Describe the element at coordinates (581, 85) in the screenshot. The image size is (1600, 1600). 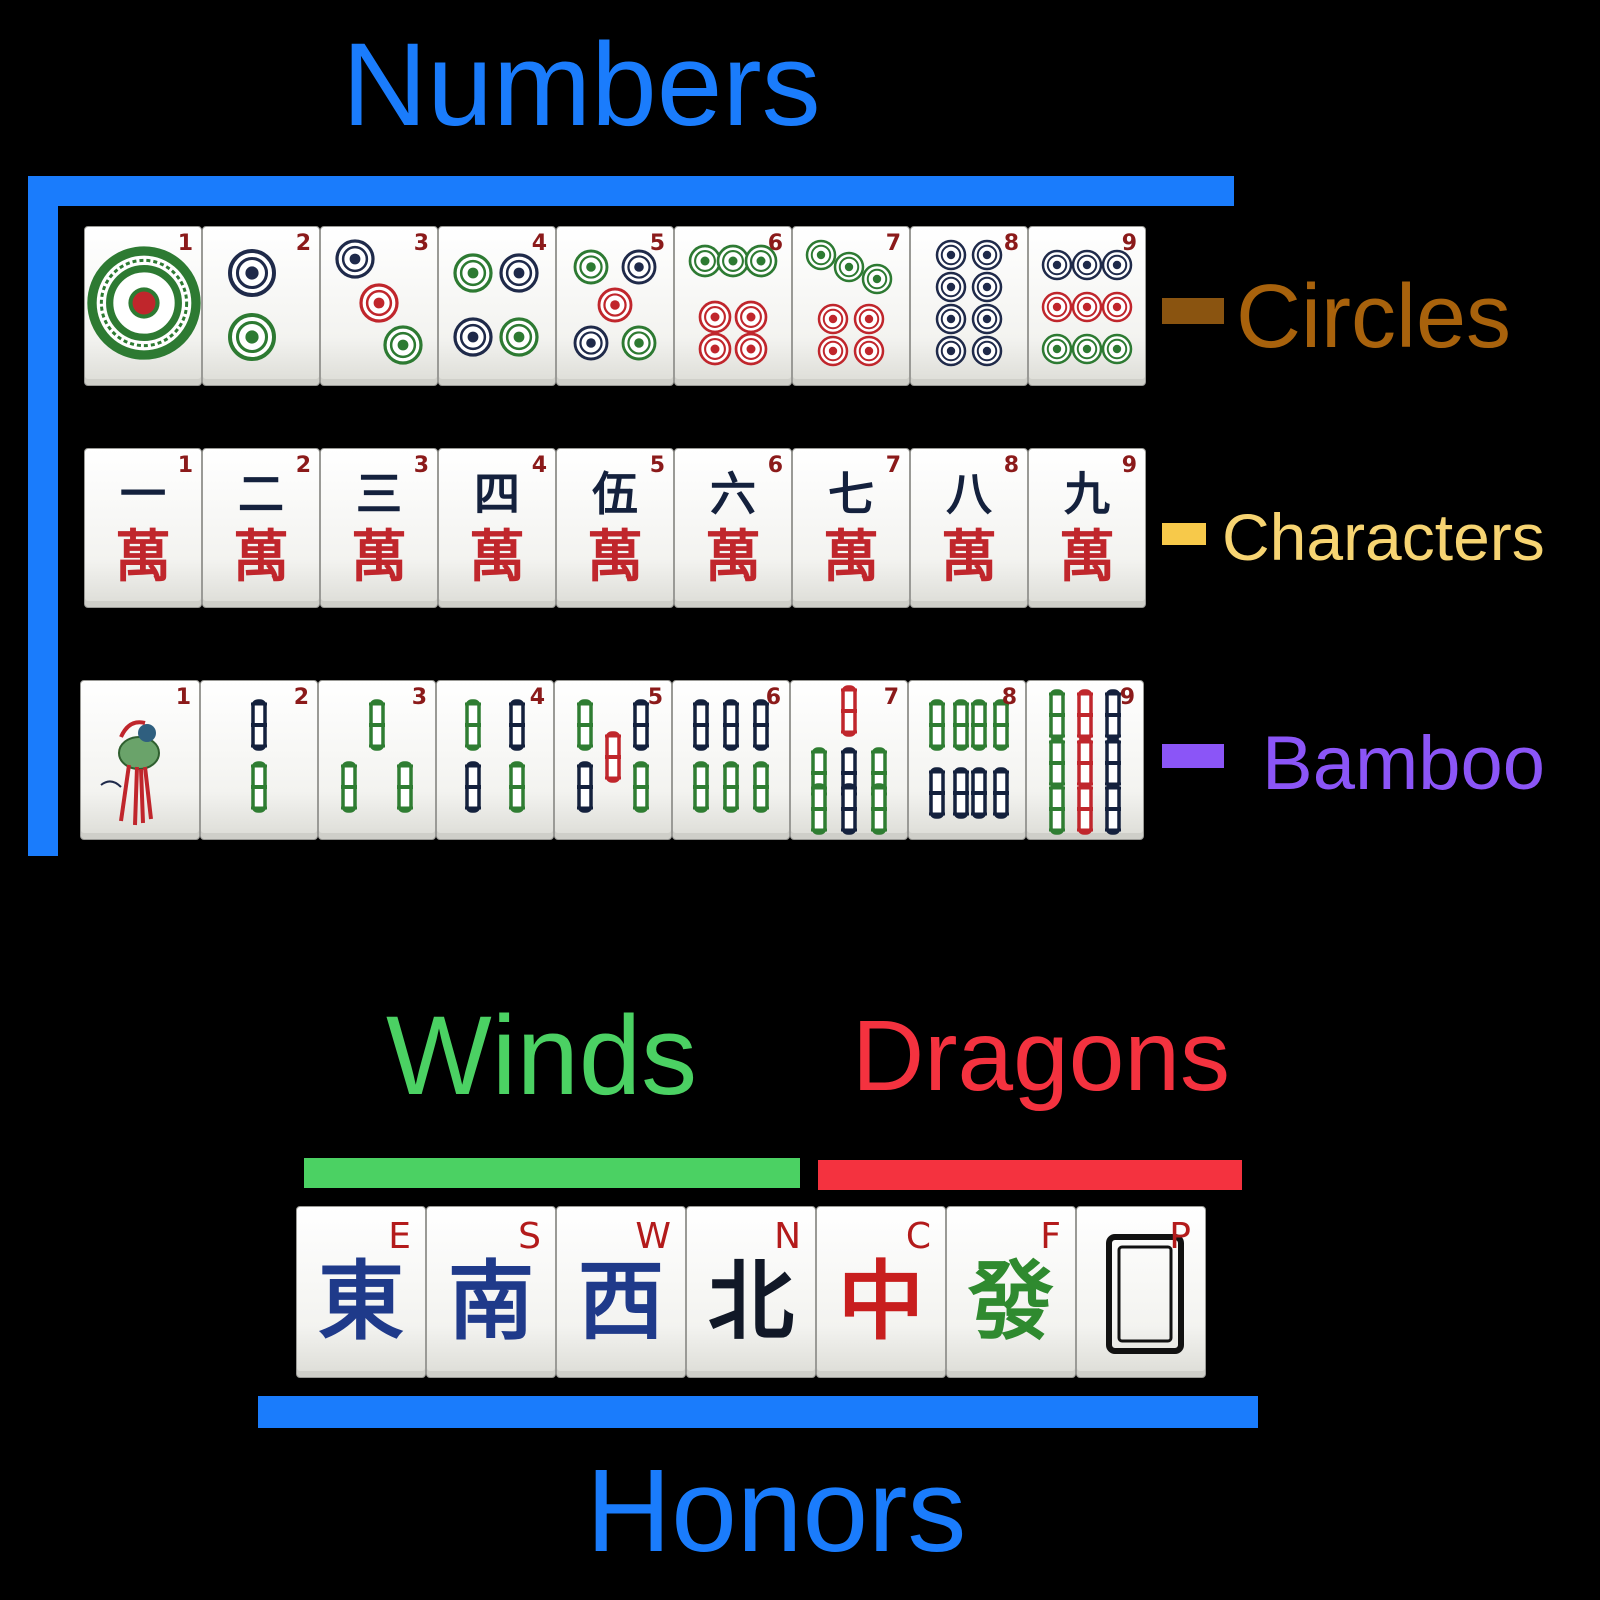
I see `numbers-title: Numbers` at that location.